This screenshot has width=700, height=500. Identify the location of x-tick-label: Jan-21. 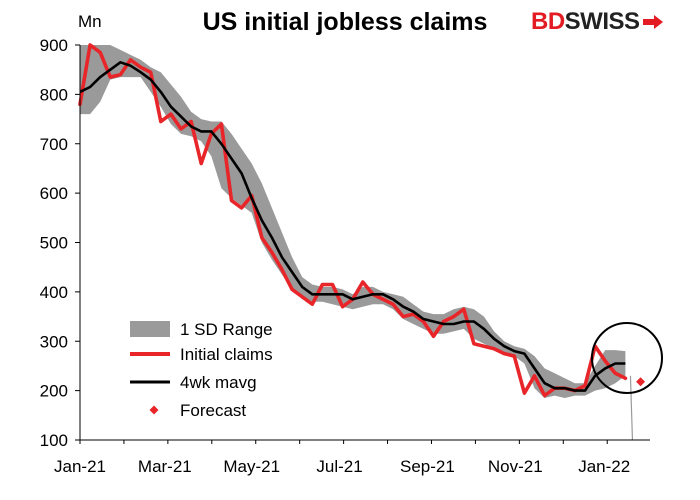
(80, 466).